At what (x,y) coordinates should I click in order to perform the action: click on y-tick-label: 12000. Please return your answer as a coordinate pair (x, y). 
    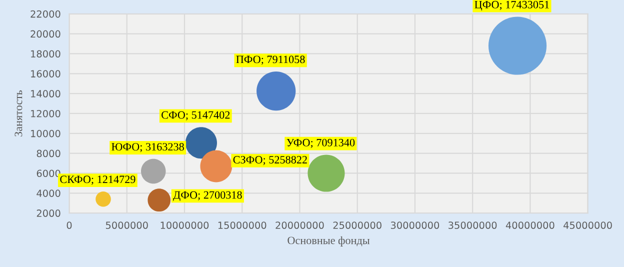
    Looking at the image, I should click on (45, 114).